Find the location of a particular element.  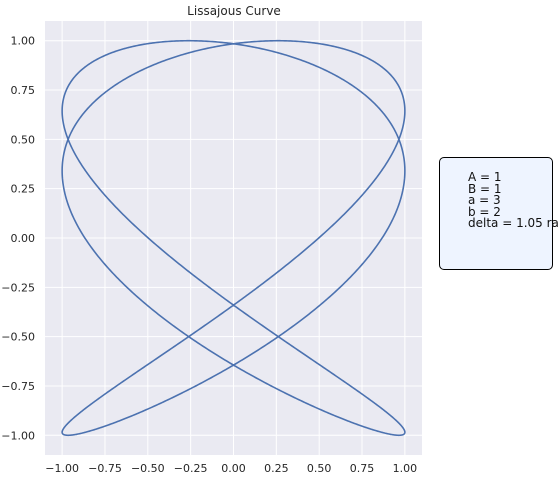

y-tick-label: −0.50 is located at coordinates (18, 337).